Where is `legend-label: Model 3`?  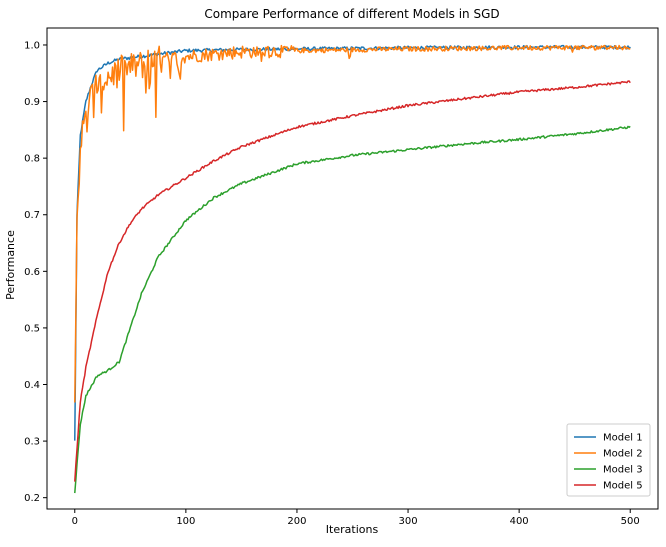
legend-label: Model 3 is located at coordinates (623, 470).